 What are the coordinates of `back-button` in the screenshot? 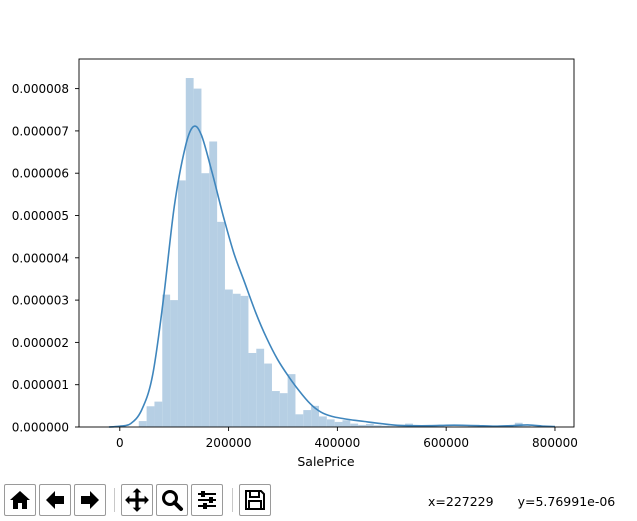 It's located at (55, 500).